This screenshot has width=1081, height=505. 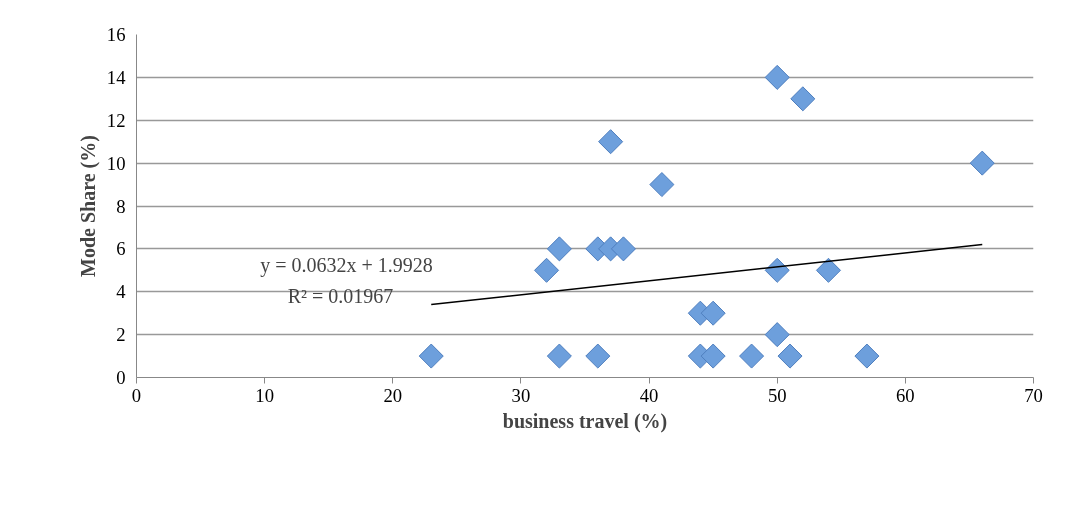 I want to click on y-tick-label: 10, so click(x=116, y=163).